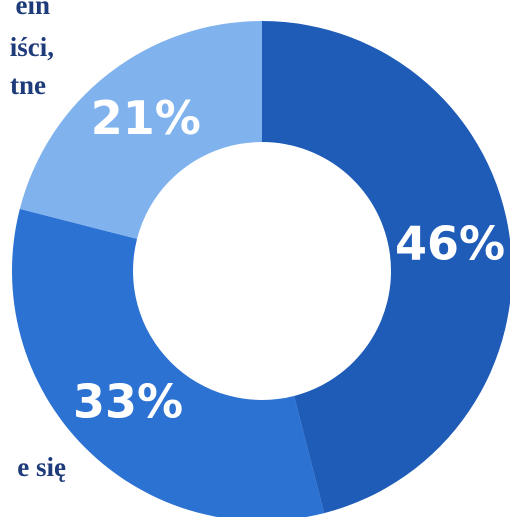 The width and height of the screenshot is (510, 517). What do you see at coordinates (28, 85) in the screenshot?
I see `annotation: tne` at bounding box center [28, 85].